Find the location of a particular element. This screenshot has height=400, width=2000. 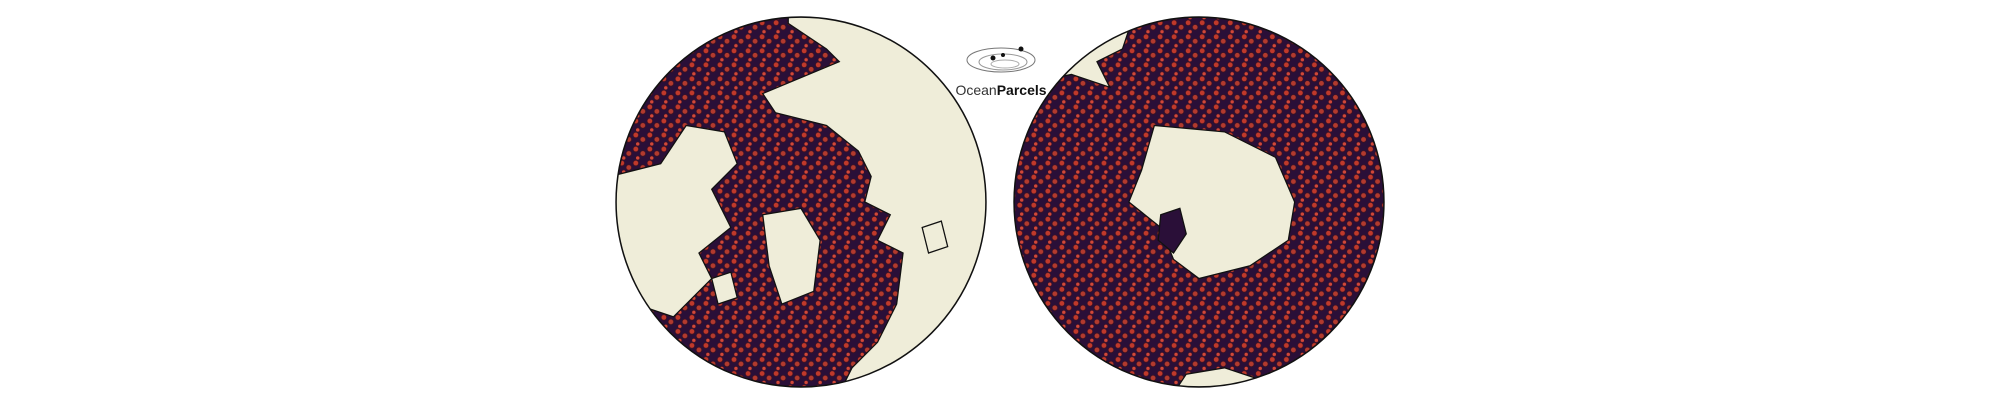

ice-shelf-sea is located at coordinates (1172, 230).